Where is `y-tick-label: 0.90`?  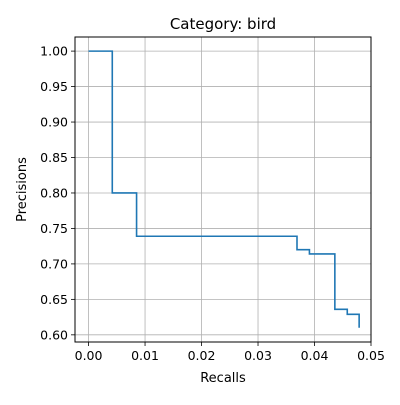
y-tick-label: 0.90 is located at coordinates (54, 122).